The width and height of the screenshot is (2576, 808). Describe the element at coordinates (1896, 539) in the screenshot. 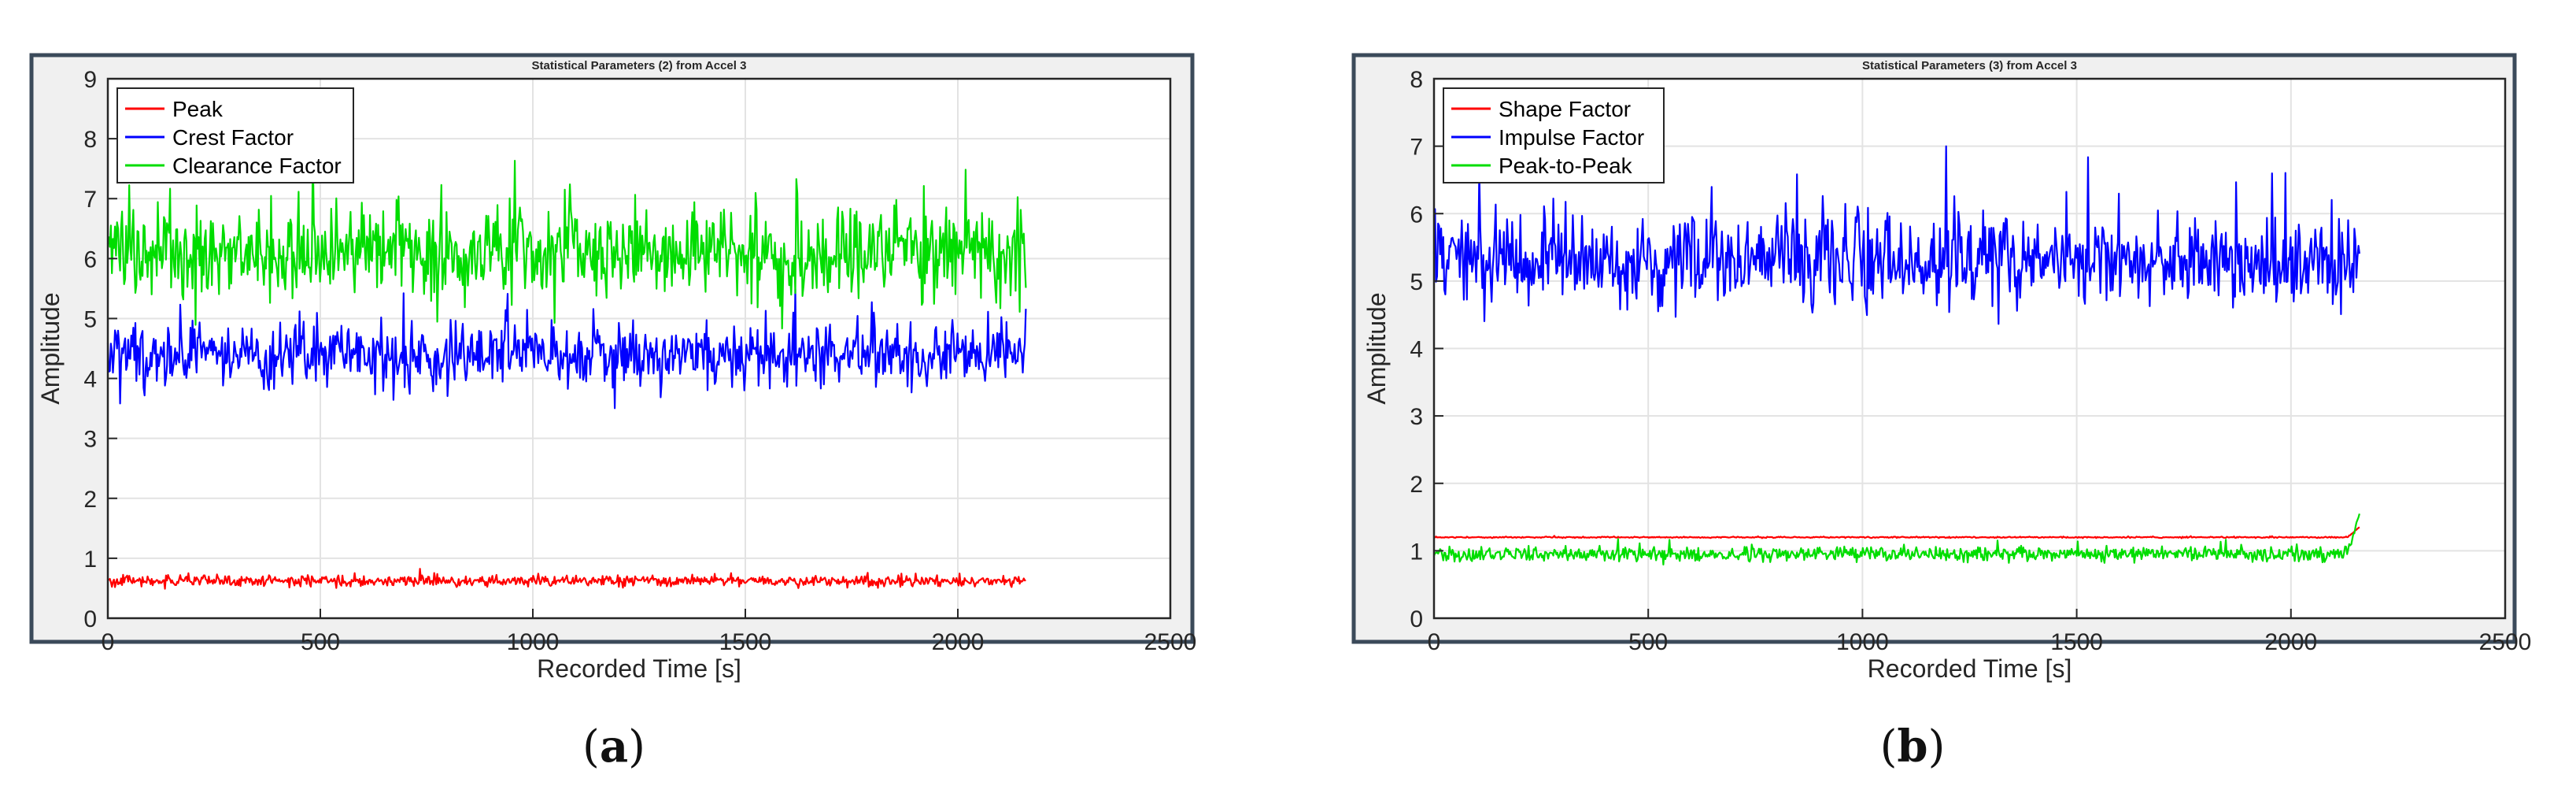

I see `series-line-peak-to-peak` at that location.